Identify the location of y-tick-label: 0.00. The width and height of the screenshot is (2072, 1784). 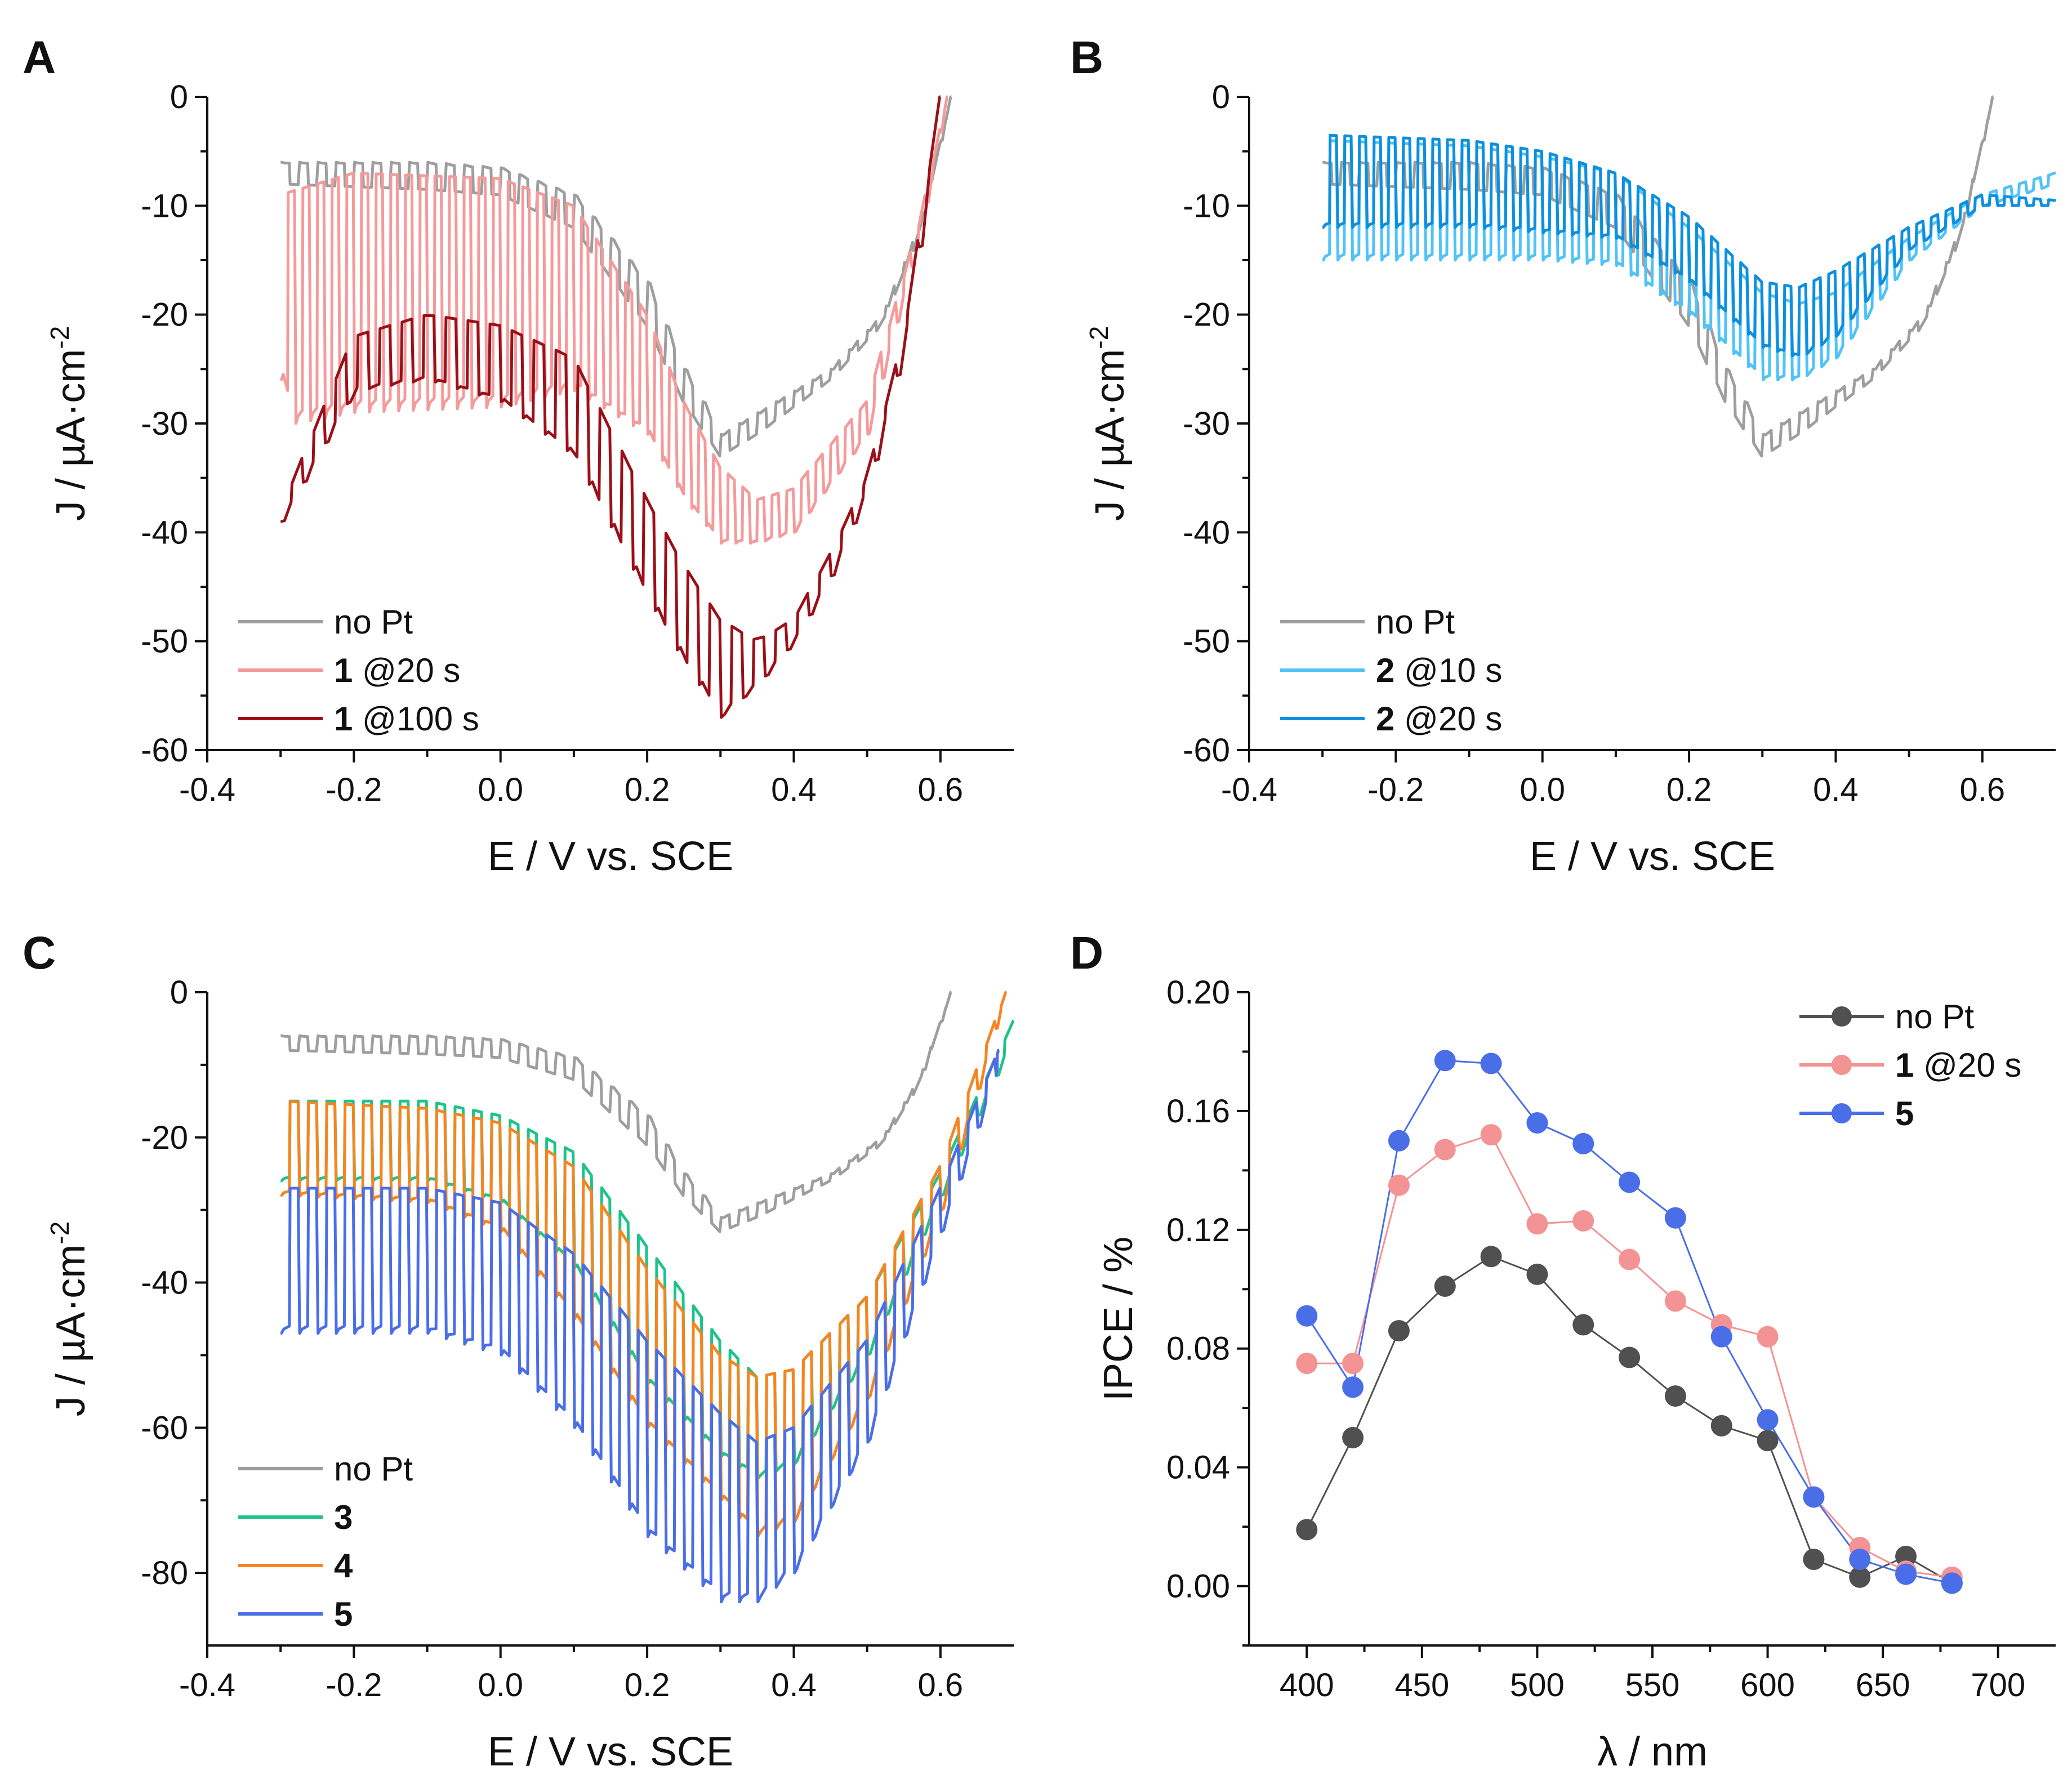
(1198, 1587).